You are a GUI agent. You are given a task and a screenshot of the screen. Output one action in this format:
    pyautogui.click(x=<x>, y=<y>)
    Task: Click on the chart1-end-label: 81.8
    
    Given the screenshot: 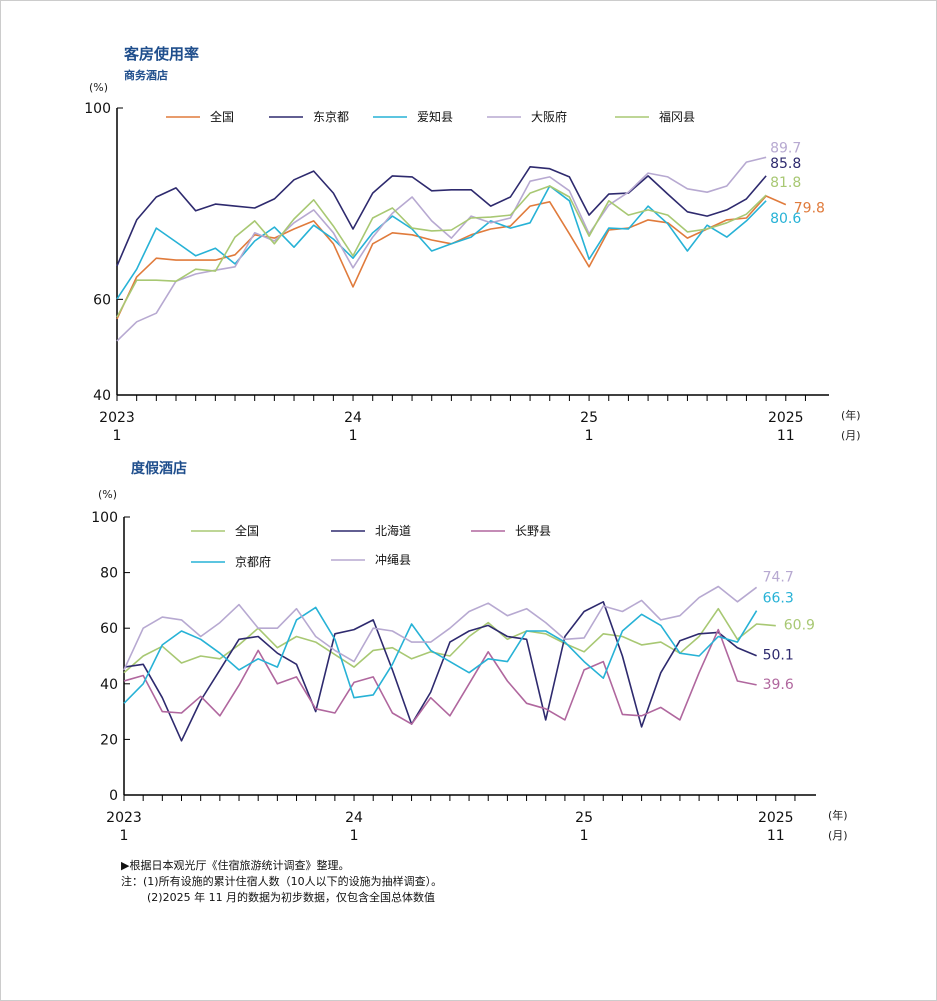 What is the action you would take?
    pyautogui.click(x=785, y=183)
    